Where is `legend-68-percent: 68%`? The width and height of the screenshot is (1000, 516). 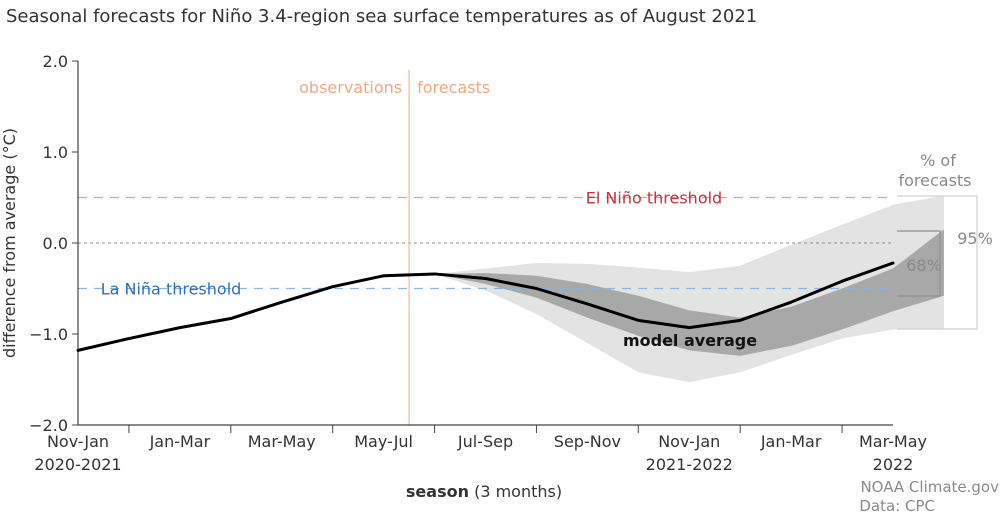 legend-68-percent: 68% is located at coordinates (924, 265).